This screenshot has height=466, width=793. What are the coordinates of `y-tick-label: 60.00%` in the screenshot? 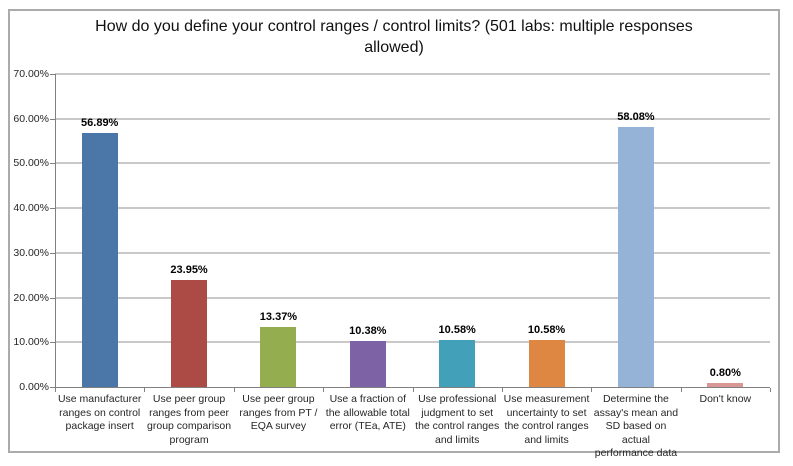 It's located at (31, 118).